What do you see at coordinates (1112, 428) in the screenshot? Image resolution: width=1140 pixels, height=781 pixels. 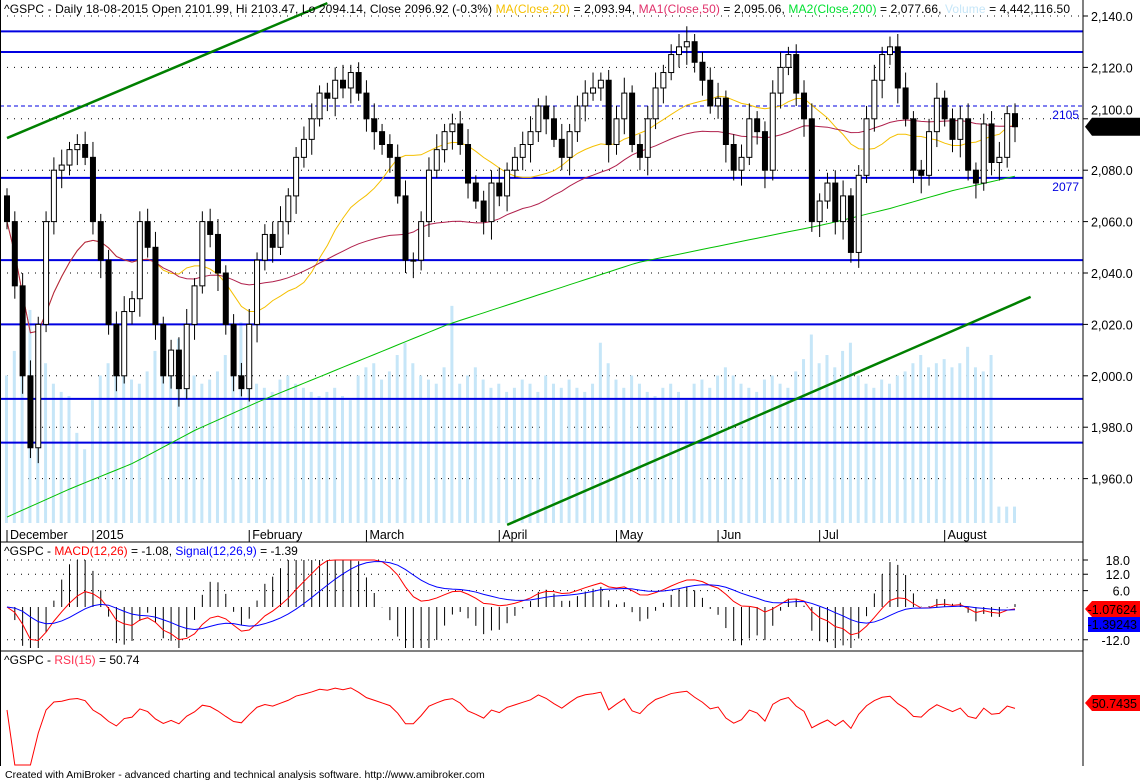 I see `price-tick-label: 1,980.0` at bounding box center [1112, 428].